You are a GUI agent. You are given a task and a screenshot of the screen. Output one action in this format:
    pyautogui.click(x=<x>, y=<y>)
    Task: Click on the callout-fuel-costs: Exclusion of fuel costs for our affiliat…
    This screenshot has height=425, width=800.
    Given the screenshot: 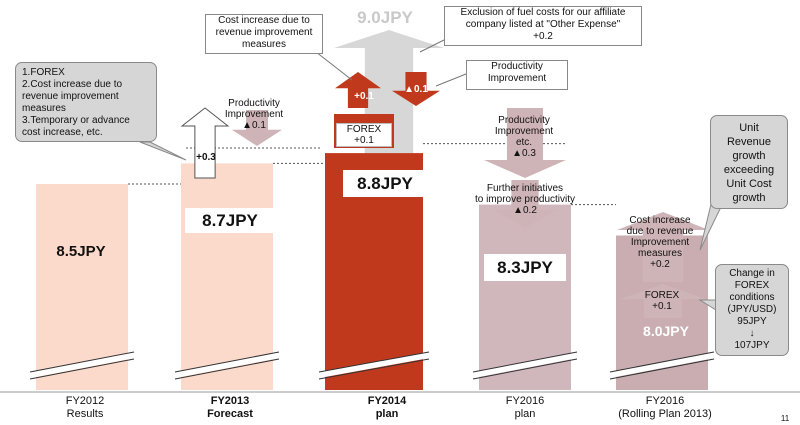 What is the action you would take?
    pyautogui.click(x=543, y=26)
    